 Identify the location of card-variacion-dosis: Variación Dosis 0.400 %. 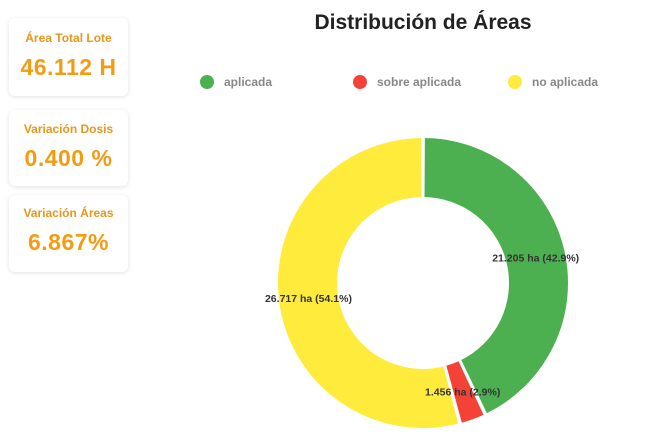
(68, 148).